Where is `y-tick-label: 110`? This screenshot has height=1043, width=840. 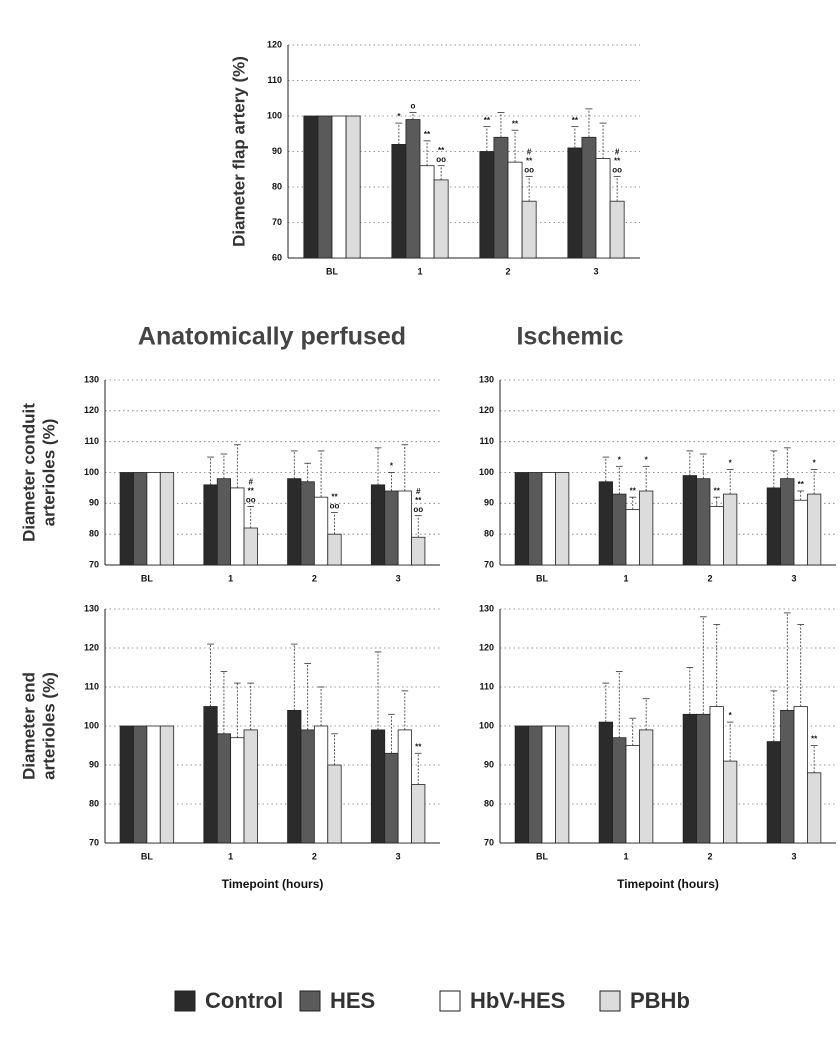
y-tick-label: 110 is located at coordinates (91, 441).